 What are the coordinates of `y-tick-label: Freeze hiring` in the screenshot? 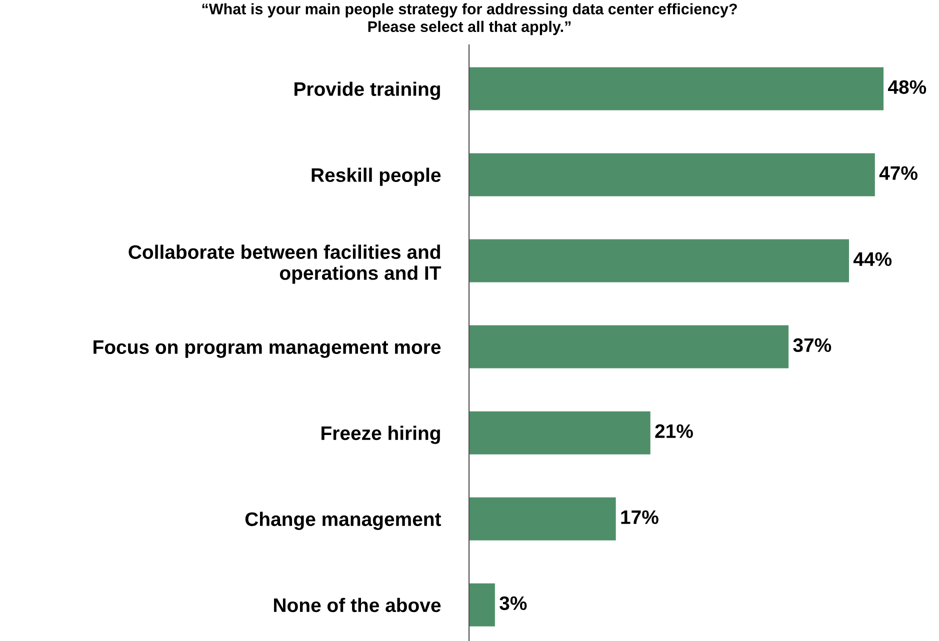 It's located at (381, 435).